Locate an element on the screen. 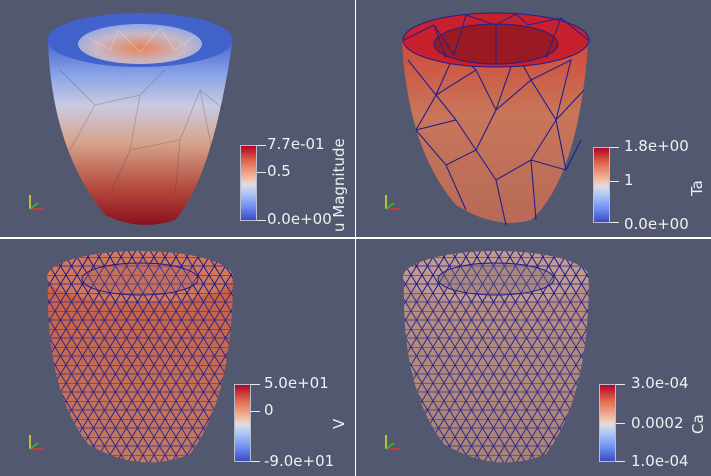  colorbar-max-label: 1.8e+00 is located at coordinates (656, 146).